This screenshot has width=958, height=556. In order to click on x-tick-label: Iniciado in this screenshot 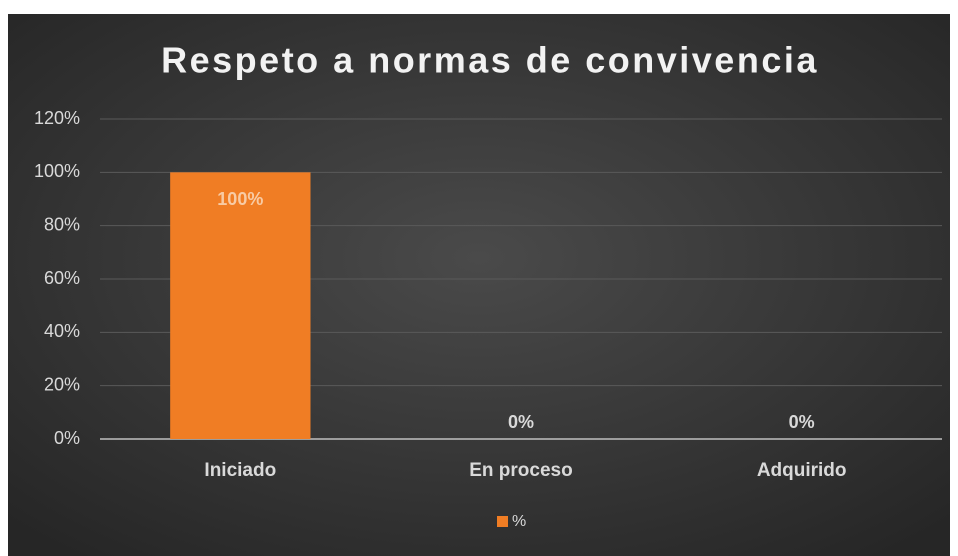, I will do `click(240, 470)`.